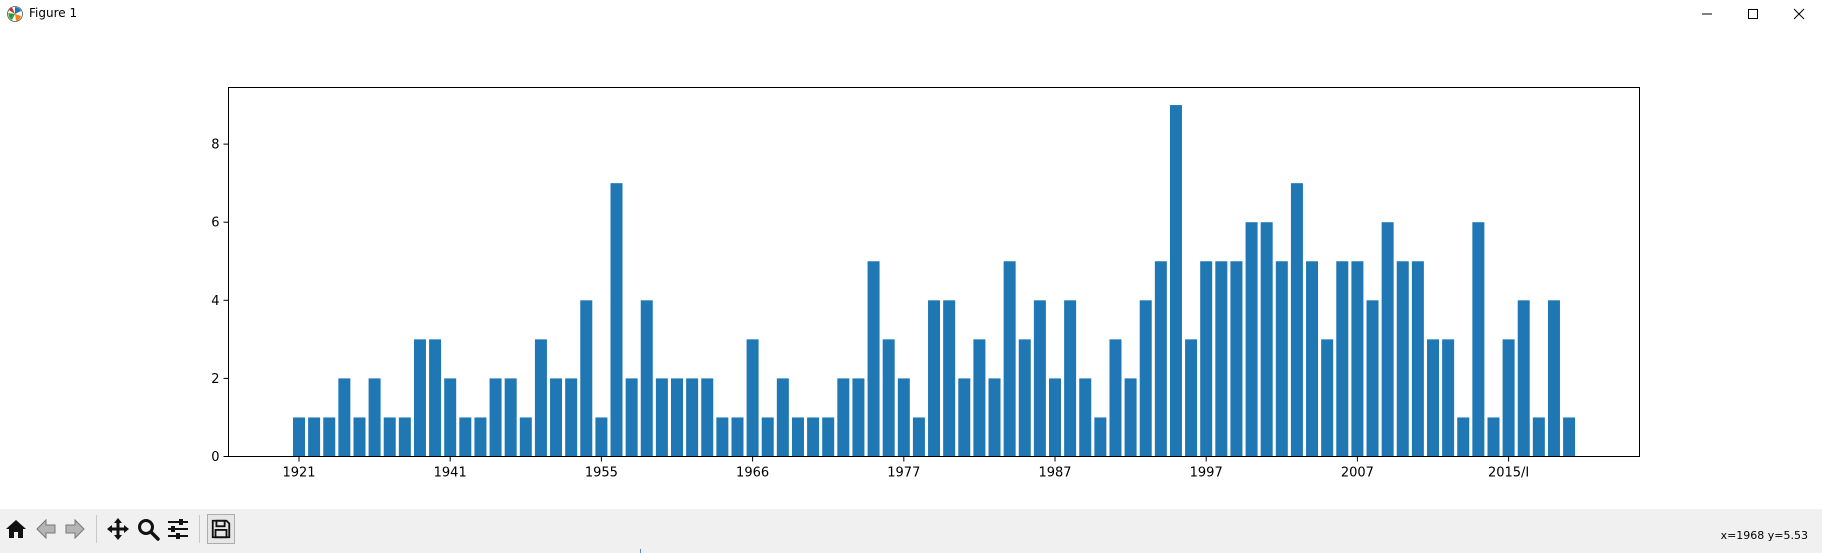 This screenshot has height=553, width=1822. I want to click on minimize-icon, so click(1707, 14).